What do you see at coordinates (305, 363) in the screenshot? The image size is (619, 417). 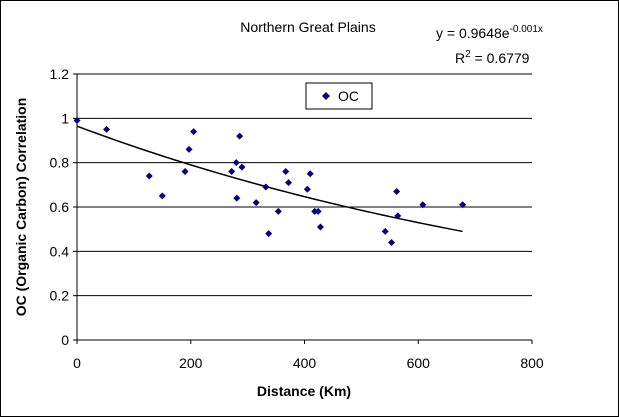 I see `x-tick-label: 400` at bounding box center [305, 363].